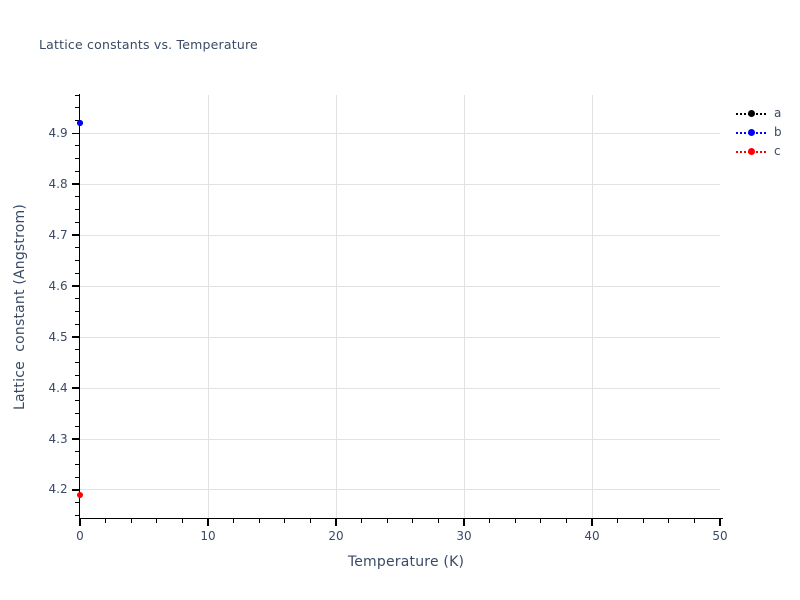  I want to click on y-tick-4.3, so click(75, 439).